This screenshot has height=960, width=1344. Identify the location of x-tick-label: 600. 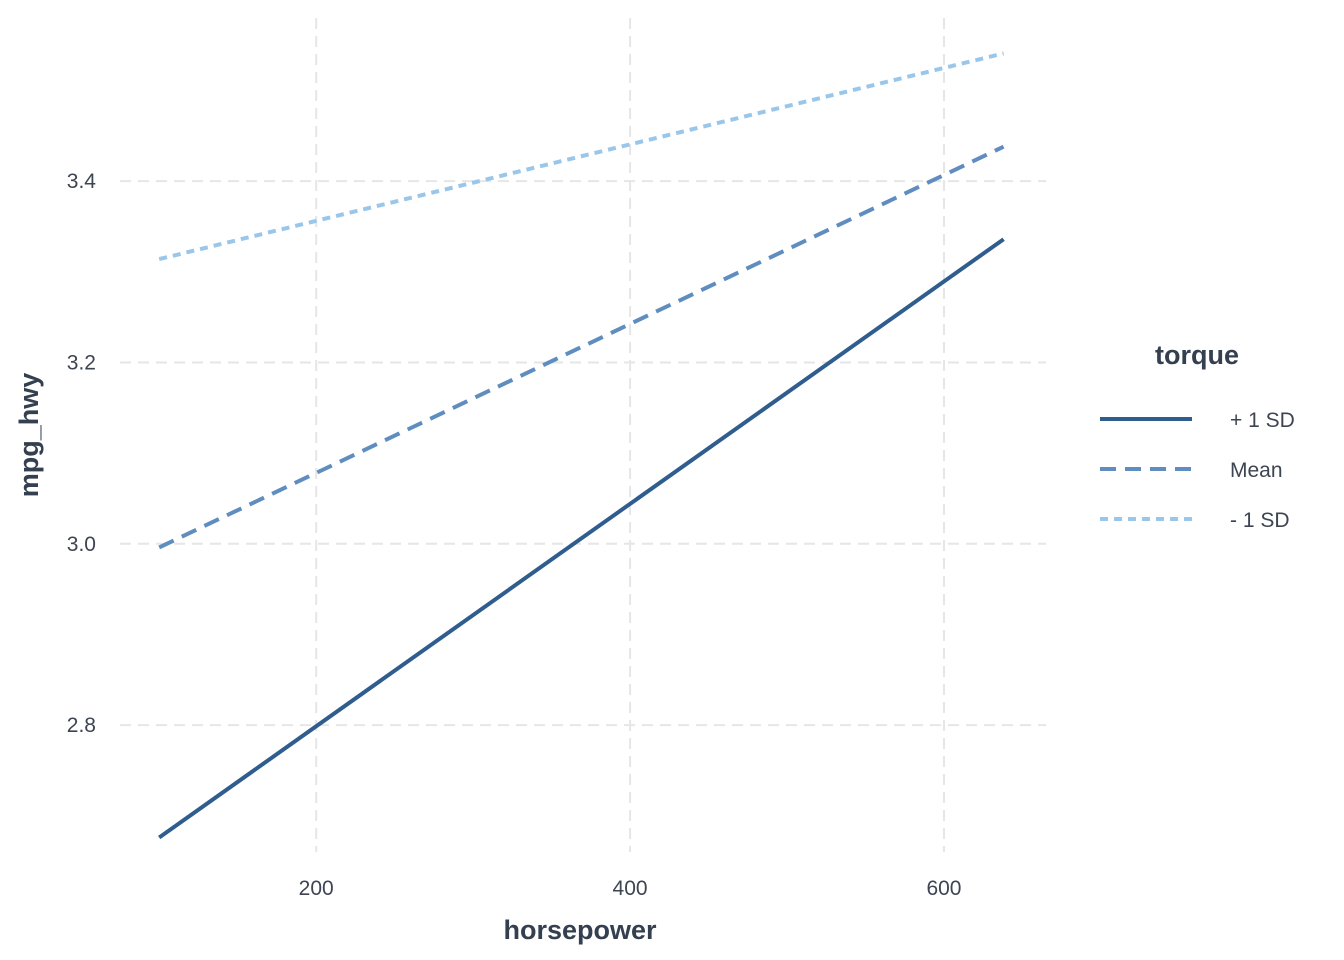
(943, 888).